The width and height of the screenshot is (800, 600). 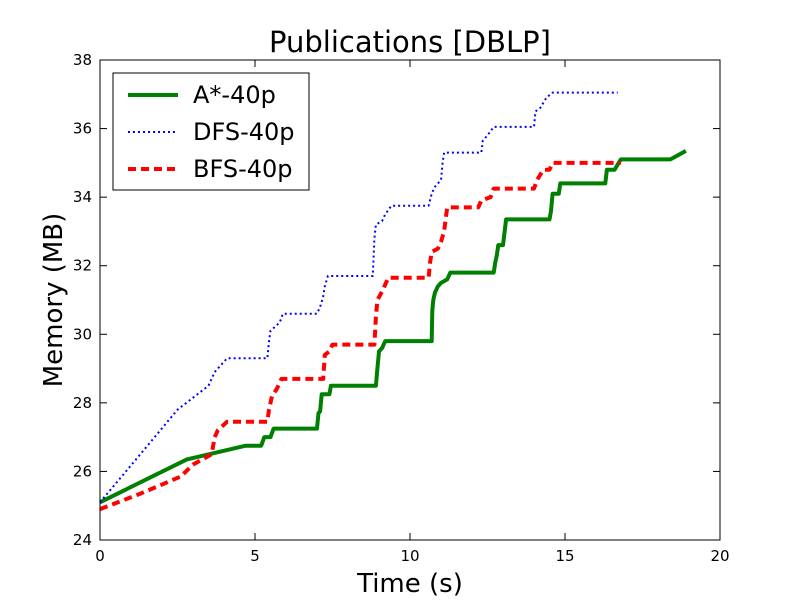 I want to click on chart-title: Publications [DBLP], so click(x=410, y=42).